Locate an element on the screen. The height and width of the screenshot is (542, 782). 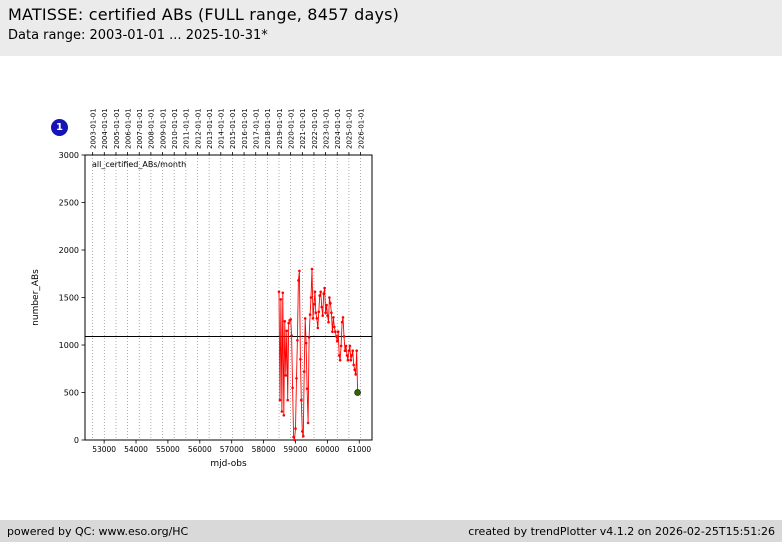
top-axis-tick-label: 2012-01-01 is located at coordinates (198, 128).